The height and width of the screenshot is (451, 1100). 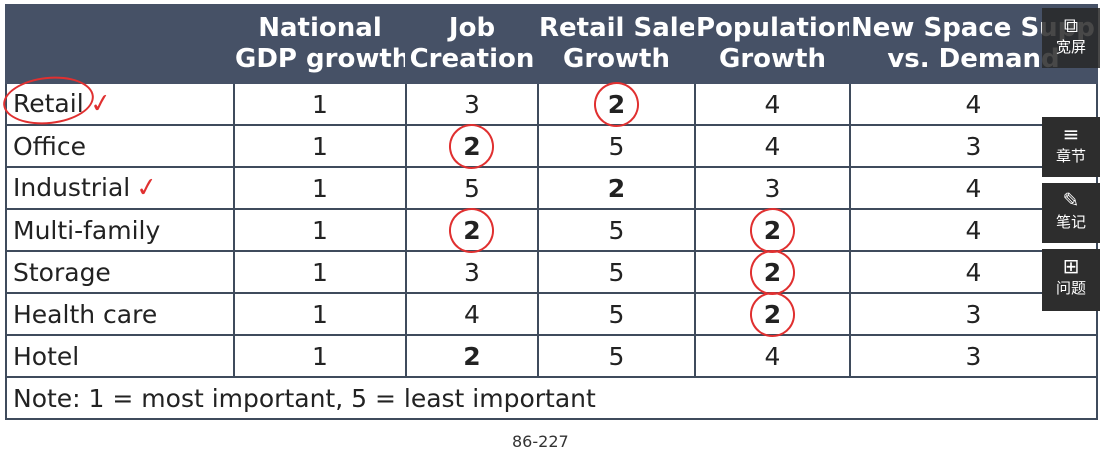 I want to click on header-corner, so click(x=120, y=44).